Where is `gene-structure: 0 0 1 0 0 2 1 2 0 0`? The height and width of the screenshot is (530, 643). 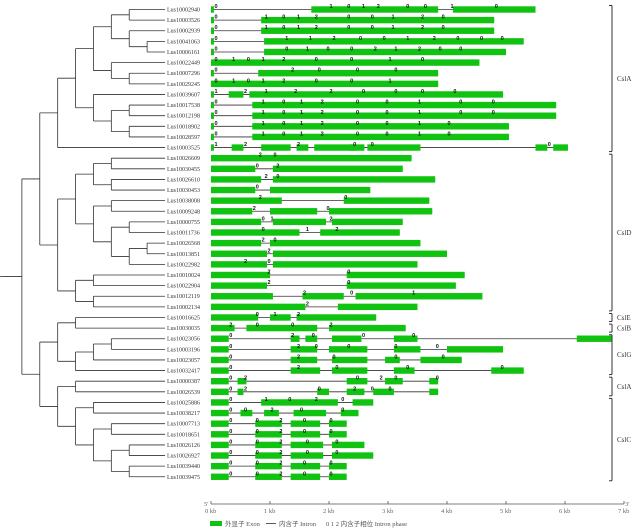 gene-structure: 0 0 1 0 0 2 1 2 0 0 is located at coordinates (358, 51).